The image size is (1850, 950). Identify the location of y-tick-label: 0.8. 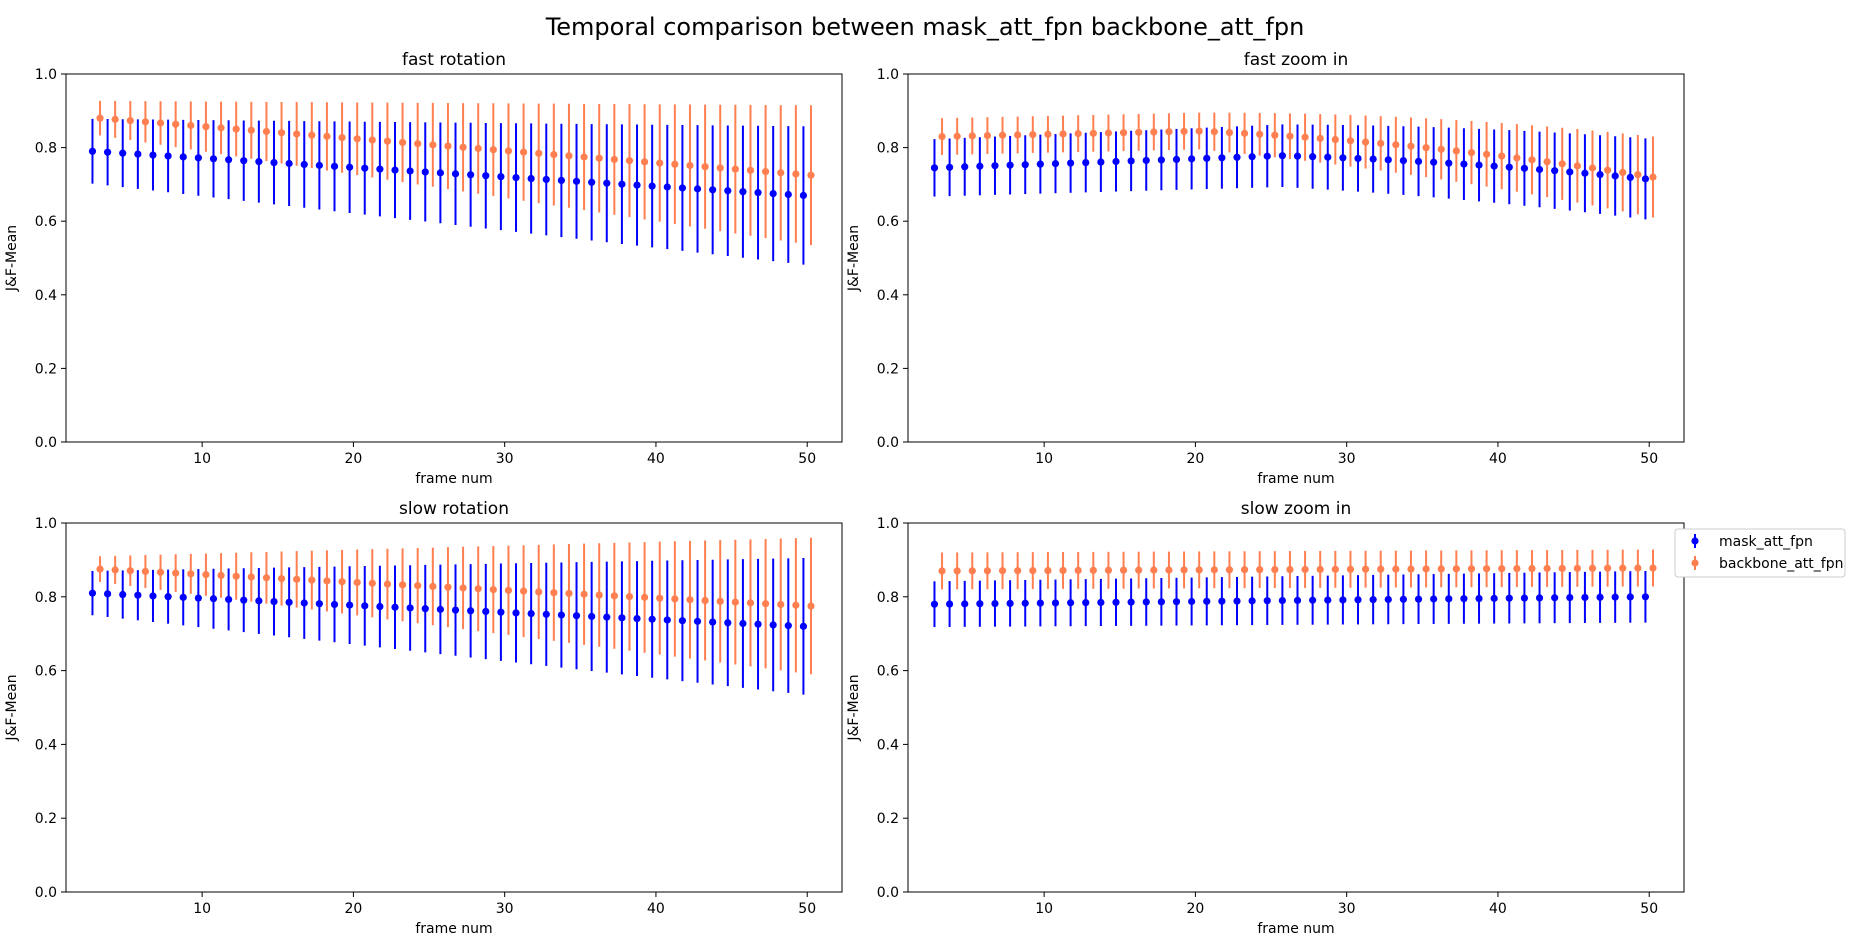
(888, 149).